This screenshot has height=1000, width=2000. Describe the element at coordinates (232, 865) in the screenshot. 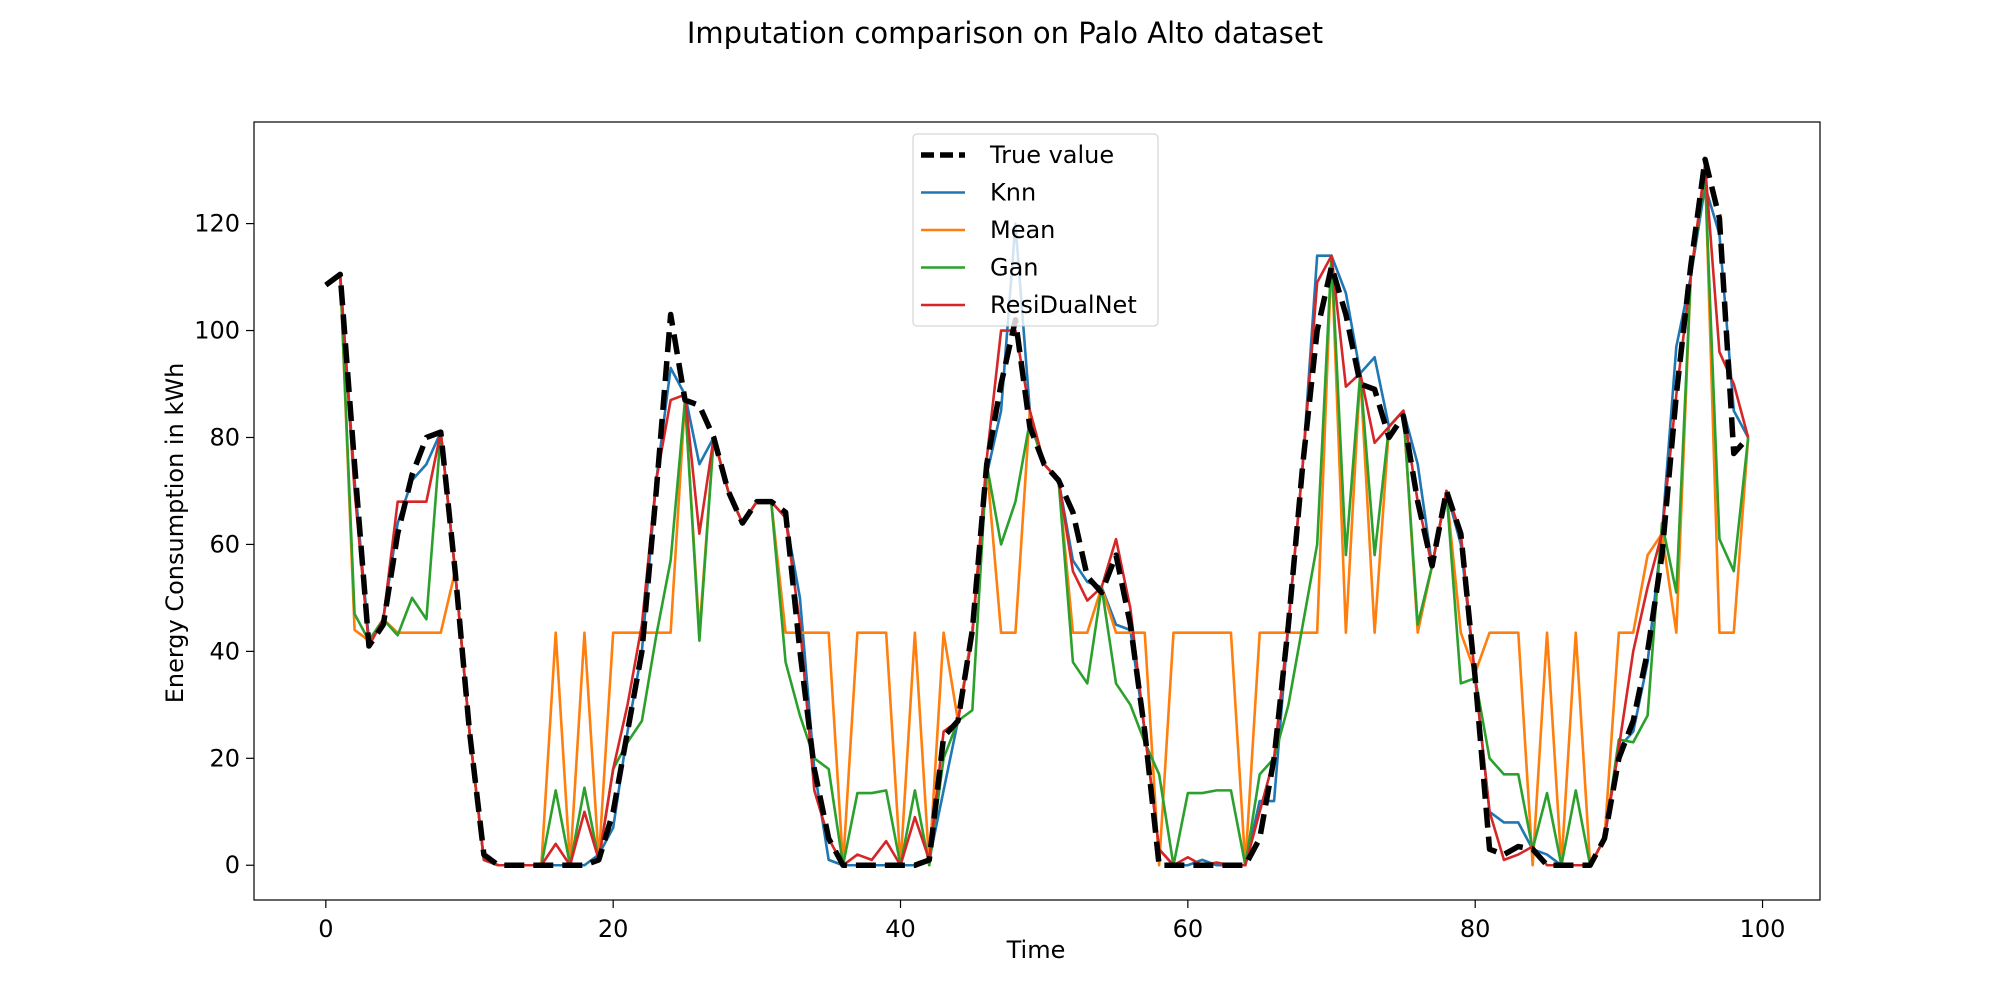

I see `y-tick-label: 0` at that location.